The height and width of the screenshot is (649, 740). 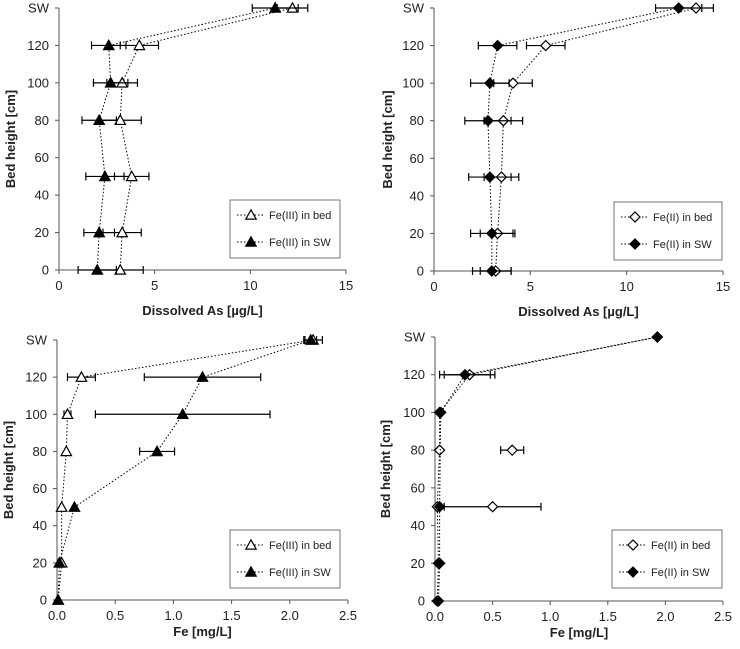 What do you see at coordinates (300, 573) in the screenshot?
I see `legend-label: Fe(III) in SW` at bounding box center [300, 573].